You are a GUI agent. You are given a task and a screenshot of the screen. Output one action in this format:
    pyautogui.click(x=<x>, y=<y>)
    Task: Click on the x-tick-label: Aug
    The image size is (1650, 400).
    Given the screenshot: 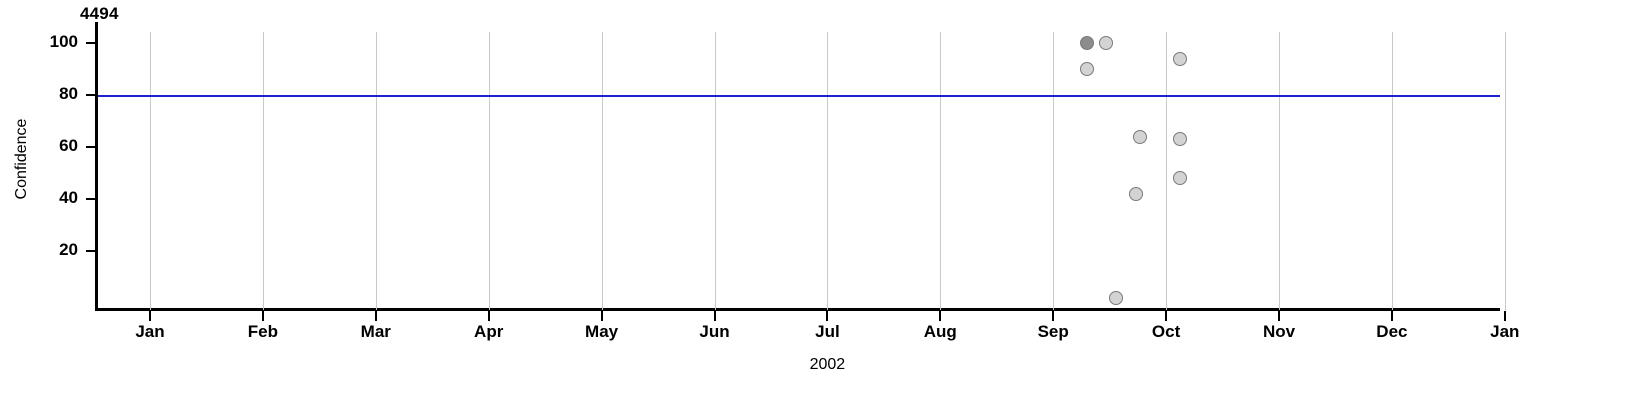 What is the action you would take?
    pyautogui.click(x=940, y=331)
    